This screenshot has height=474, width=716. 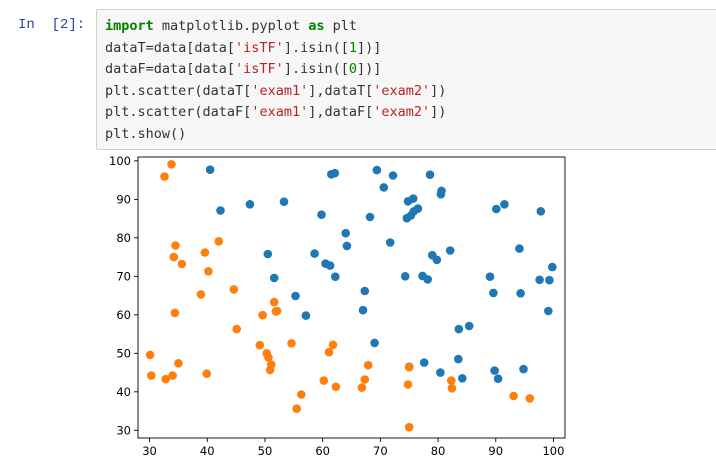 I want to click on code-token: 1, so click(x=352, y=47).